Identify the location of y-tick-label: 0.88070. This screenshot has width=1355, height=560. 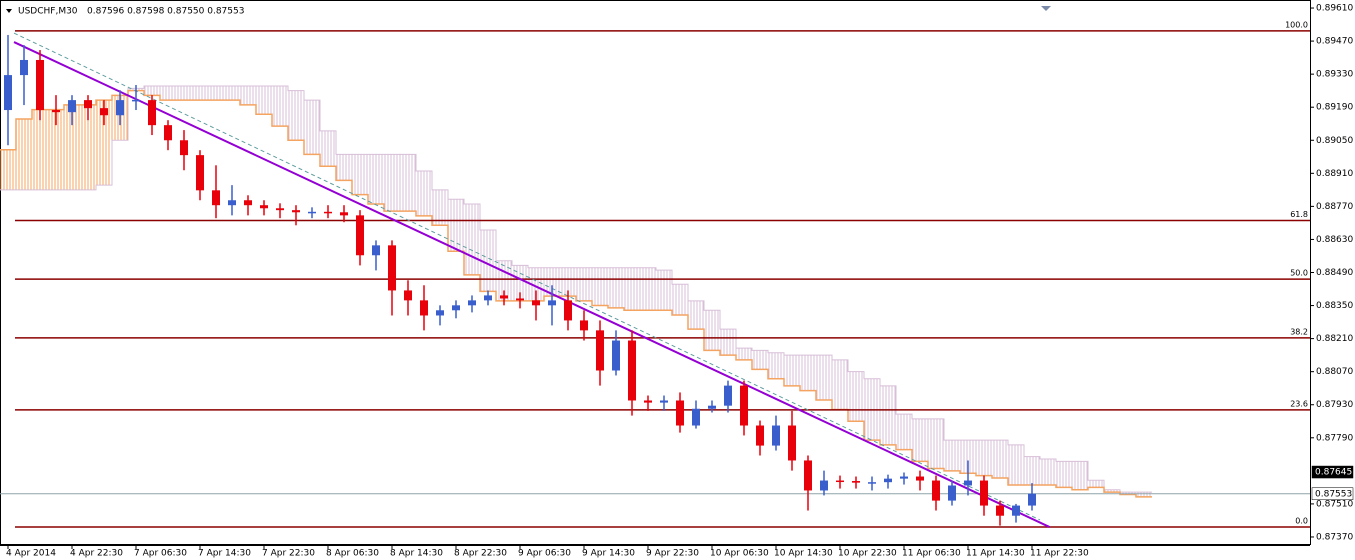
(1334, 372).